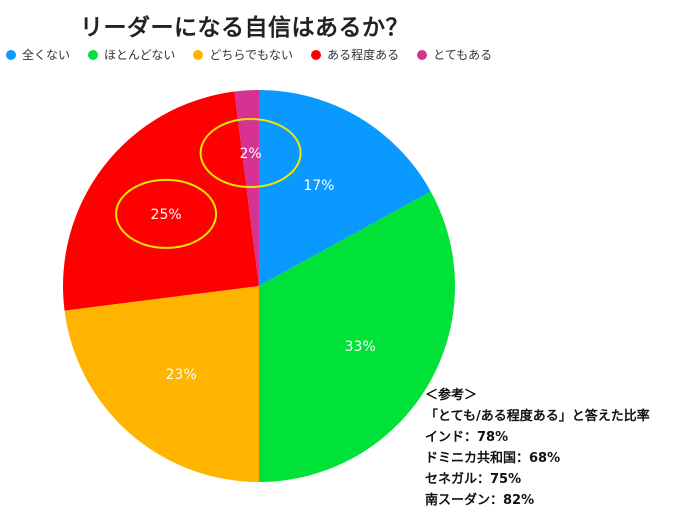 The width and height of the screenshot is (674, 525). What do you see at coordinates (318, 186) in the screenshot?
I see `pie-label-0: 17%` at bounding box center [318, 186].